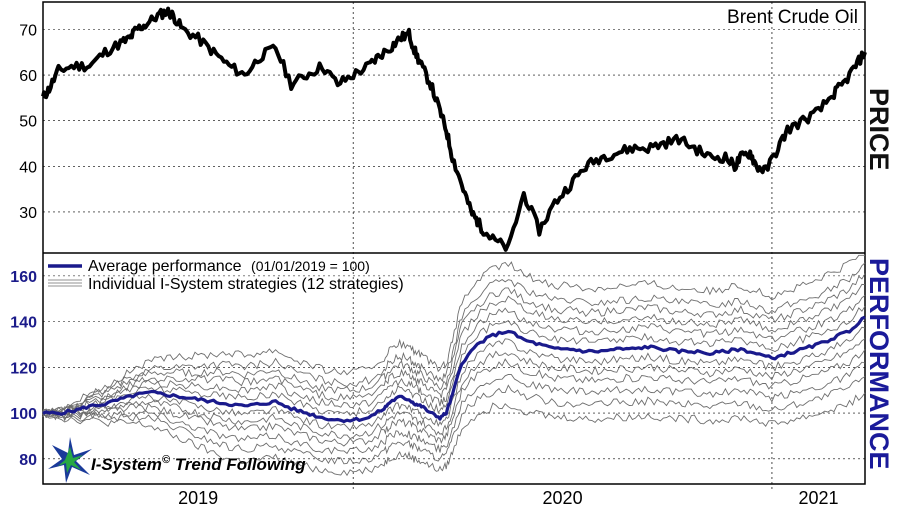  Describe the element at coordinates (508, 498) in the screenshot. I see `x-axis-year-labels: 2019 2020 2021` at that location.